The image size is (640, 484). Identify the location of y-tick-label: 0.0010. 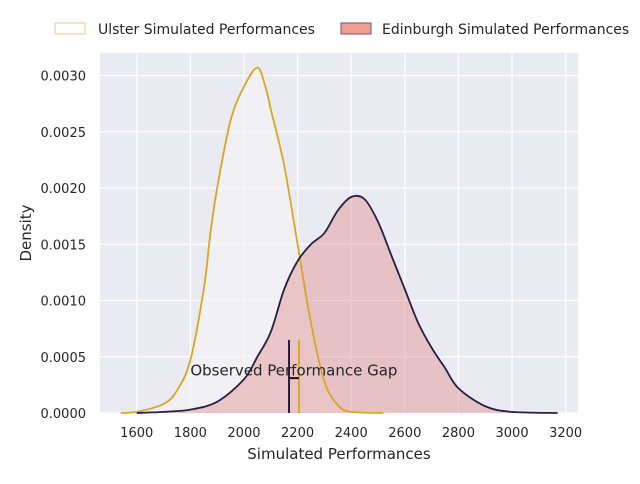
(64, 302).